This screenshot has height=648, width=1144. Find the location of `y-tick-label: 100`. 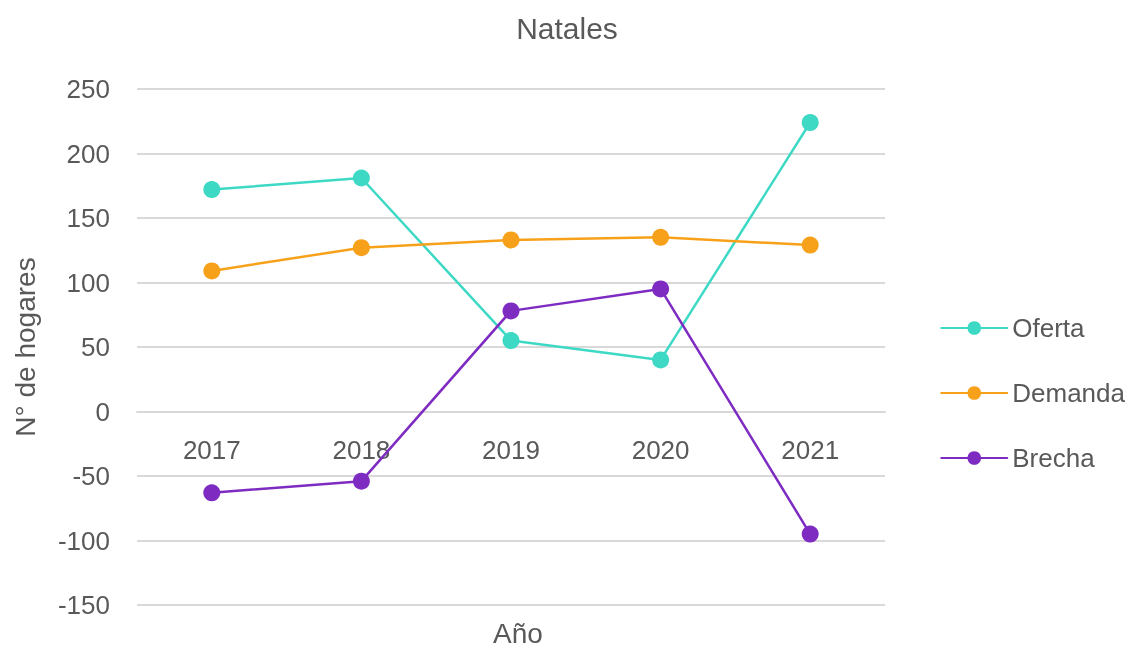

y-tick-label: 100 is located at coordinates (88, 282).